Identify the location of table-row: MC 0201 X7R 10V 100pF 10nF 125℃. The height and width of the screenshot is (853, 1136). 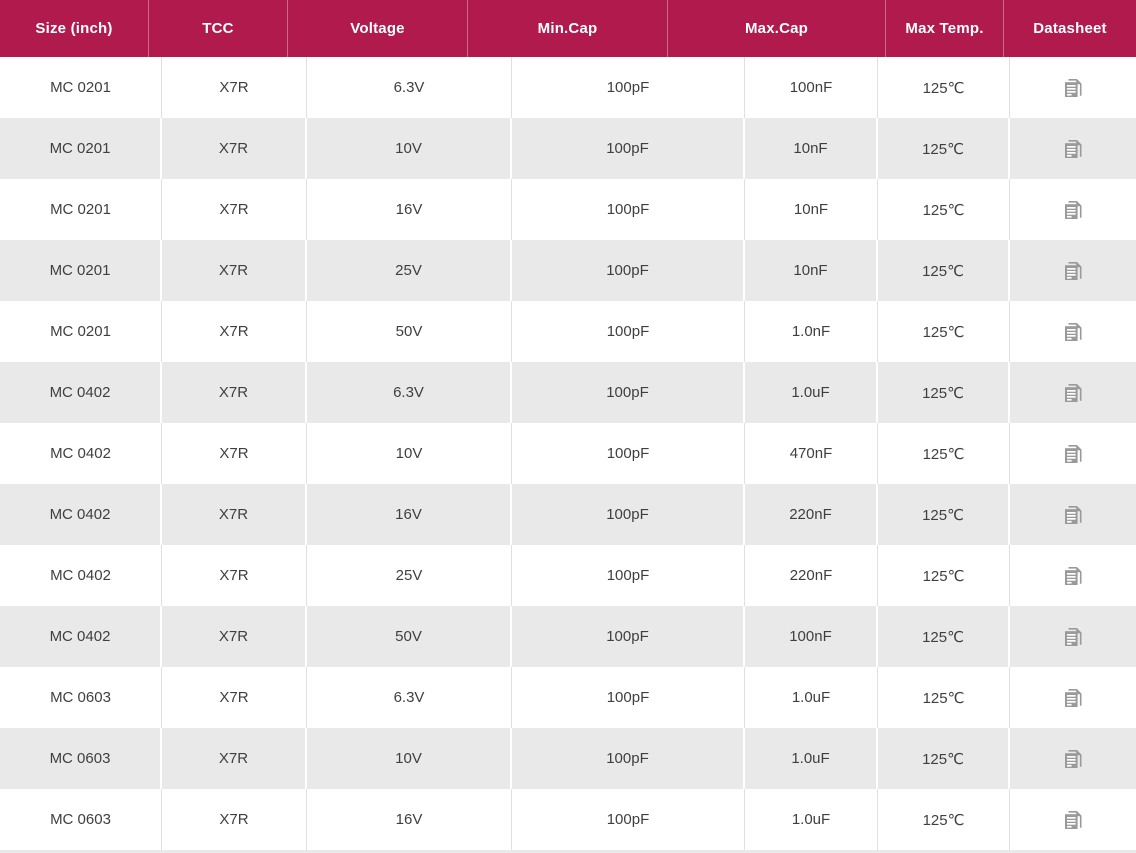
(568, 148).